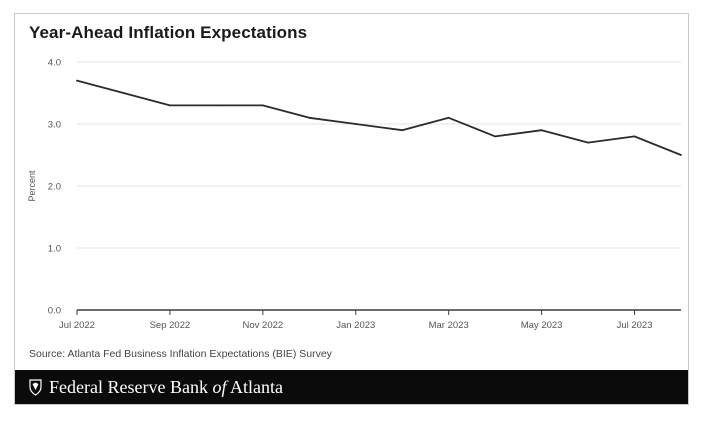  Describe the element at coordinates (166, 387) in the screenshot. I see `bank-wordmark: Federal Reserve Bank of Atlanta` at that location.